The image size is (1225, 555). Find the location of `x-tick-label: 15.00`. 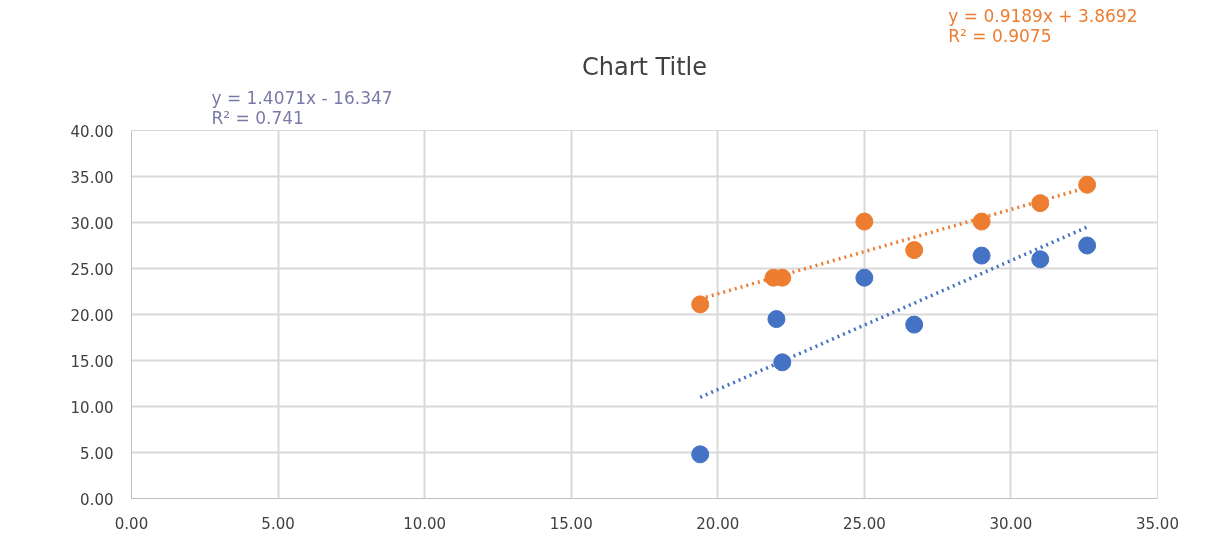

x-tick-label: 15.00 is located at coordinates (571, 523).